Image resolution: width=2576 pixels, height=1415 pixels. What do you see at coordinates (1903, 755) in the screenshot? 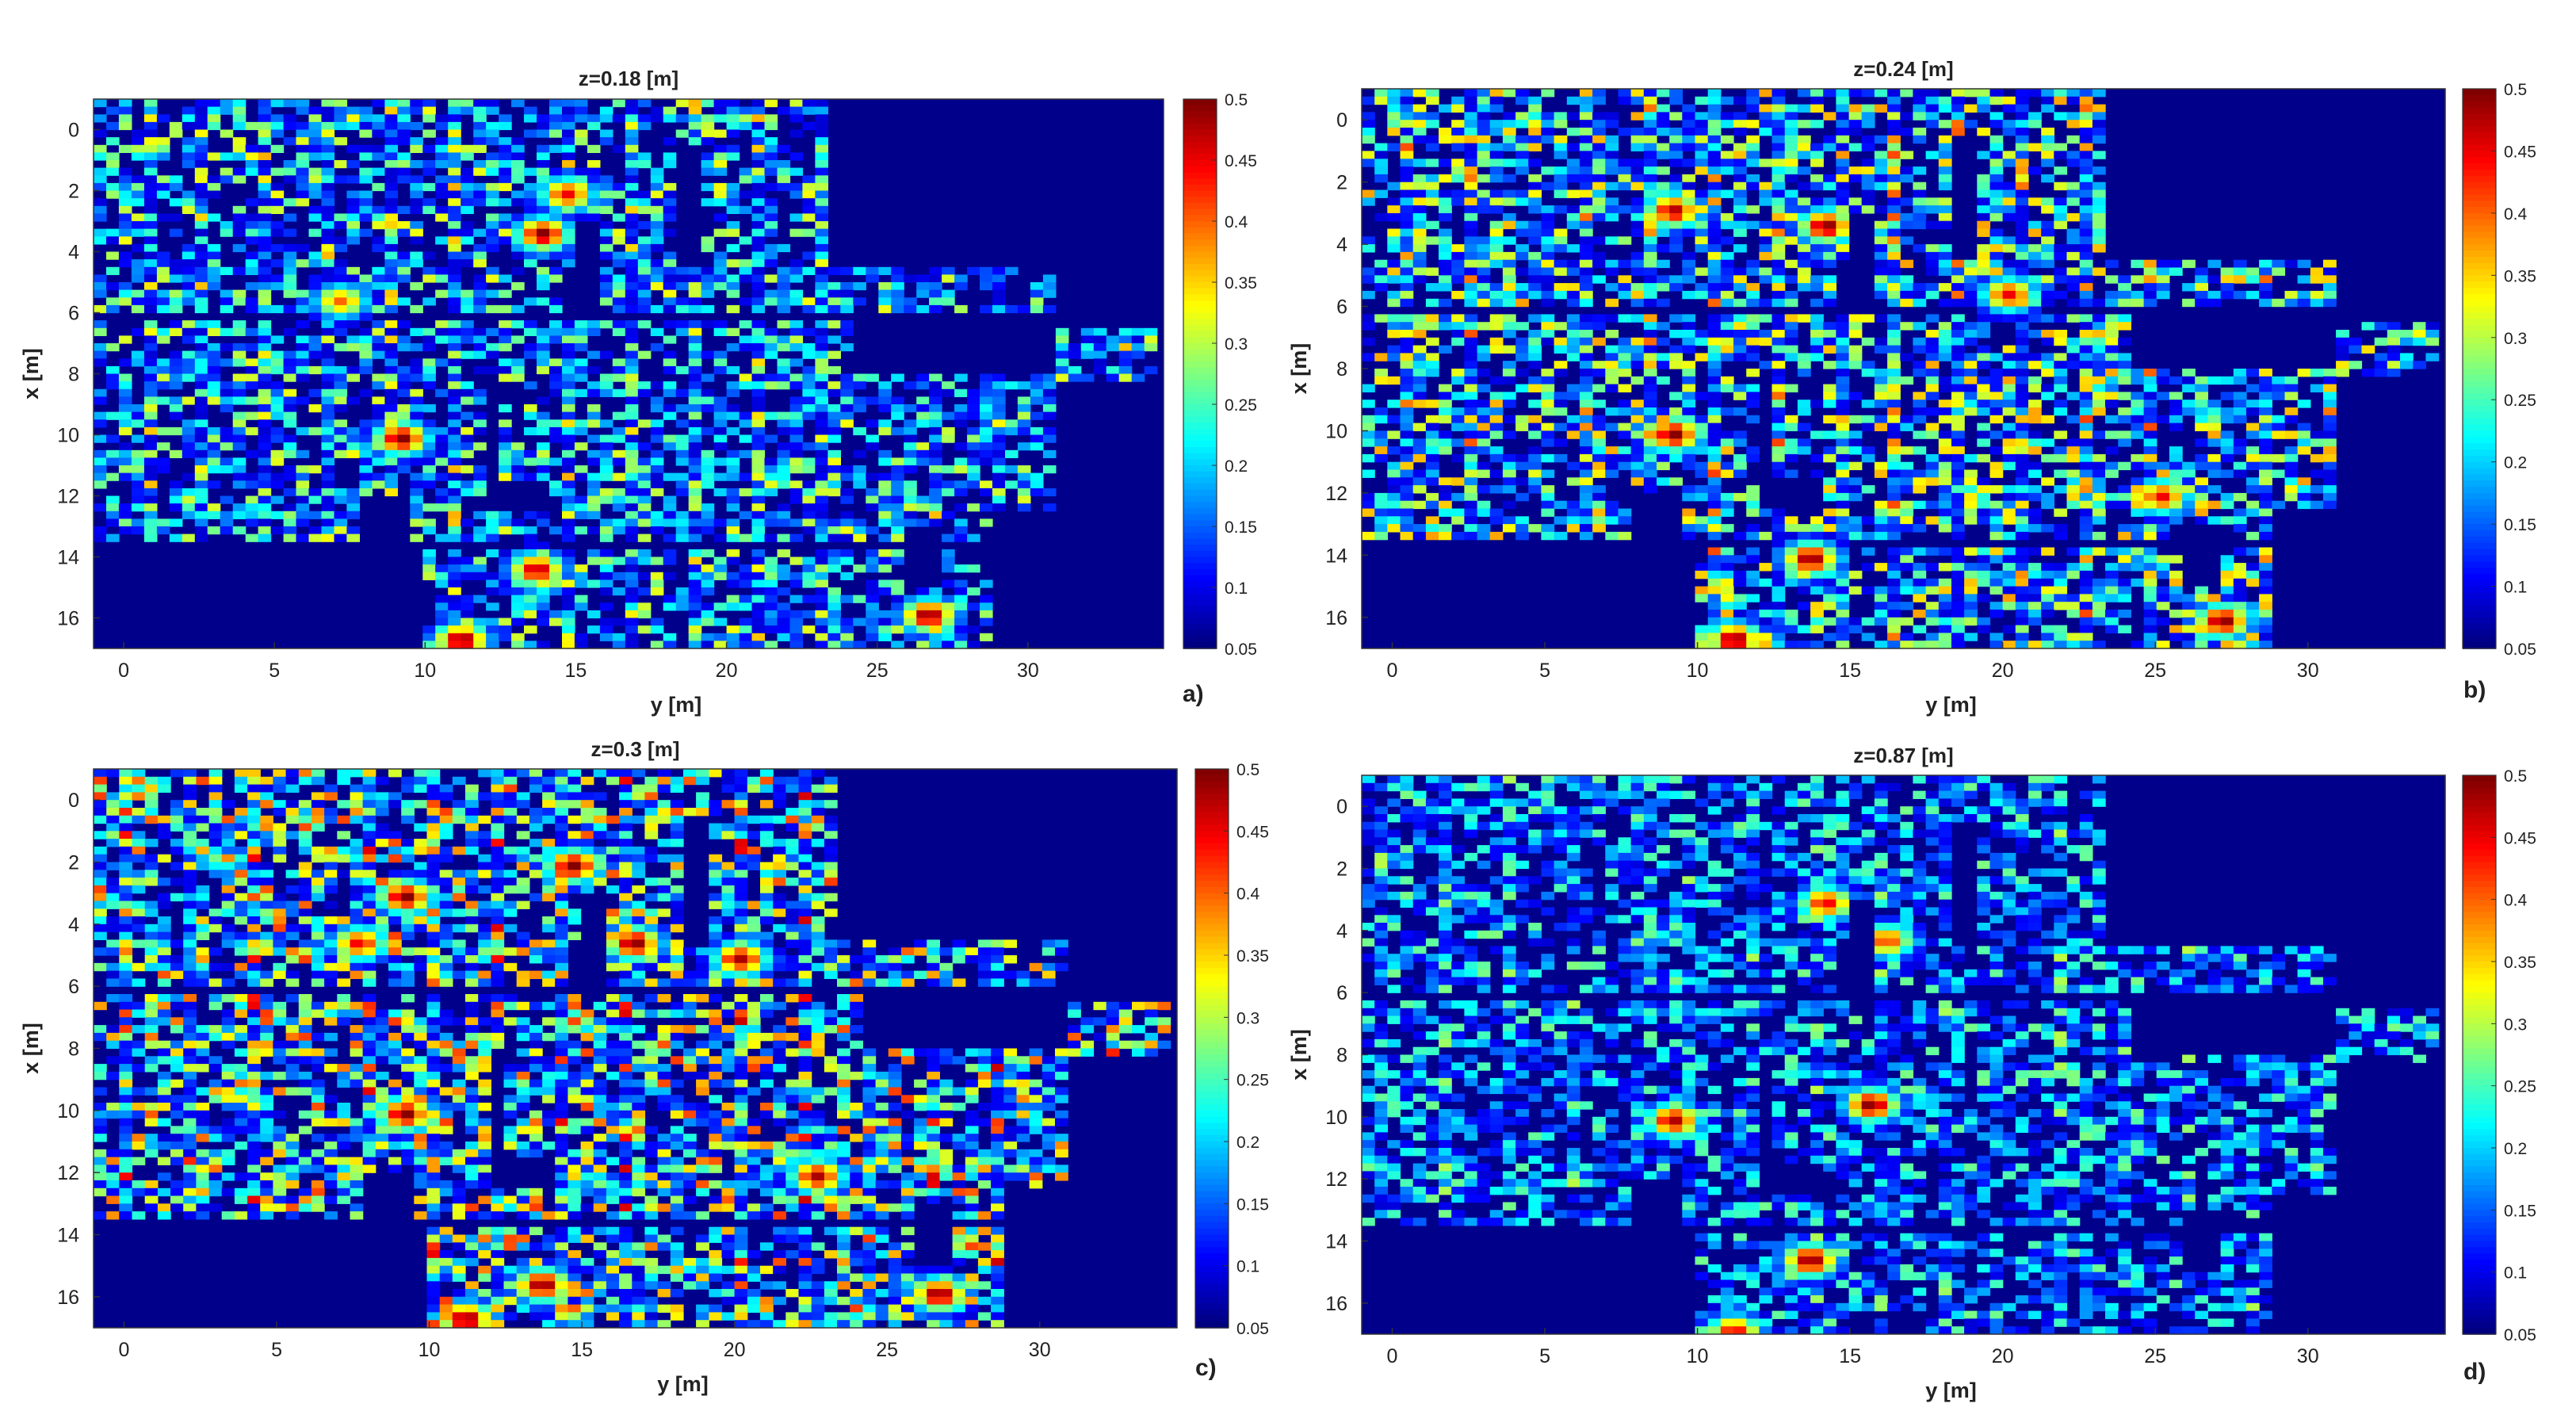
I see `panel-title: z=0.87 [m]` at bounding box center [1903, 755].